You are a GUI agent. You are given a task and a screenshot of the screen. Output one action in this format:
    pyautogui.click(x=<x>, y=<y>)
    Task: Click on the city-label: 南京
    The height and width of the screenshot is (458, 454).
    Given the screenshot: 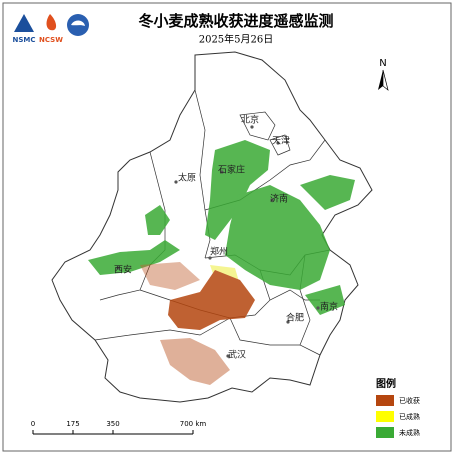 What is the action you would take?
    pyautogui.click(x=329, y=307)
    